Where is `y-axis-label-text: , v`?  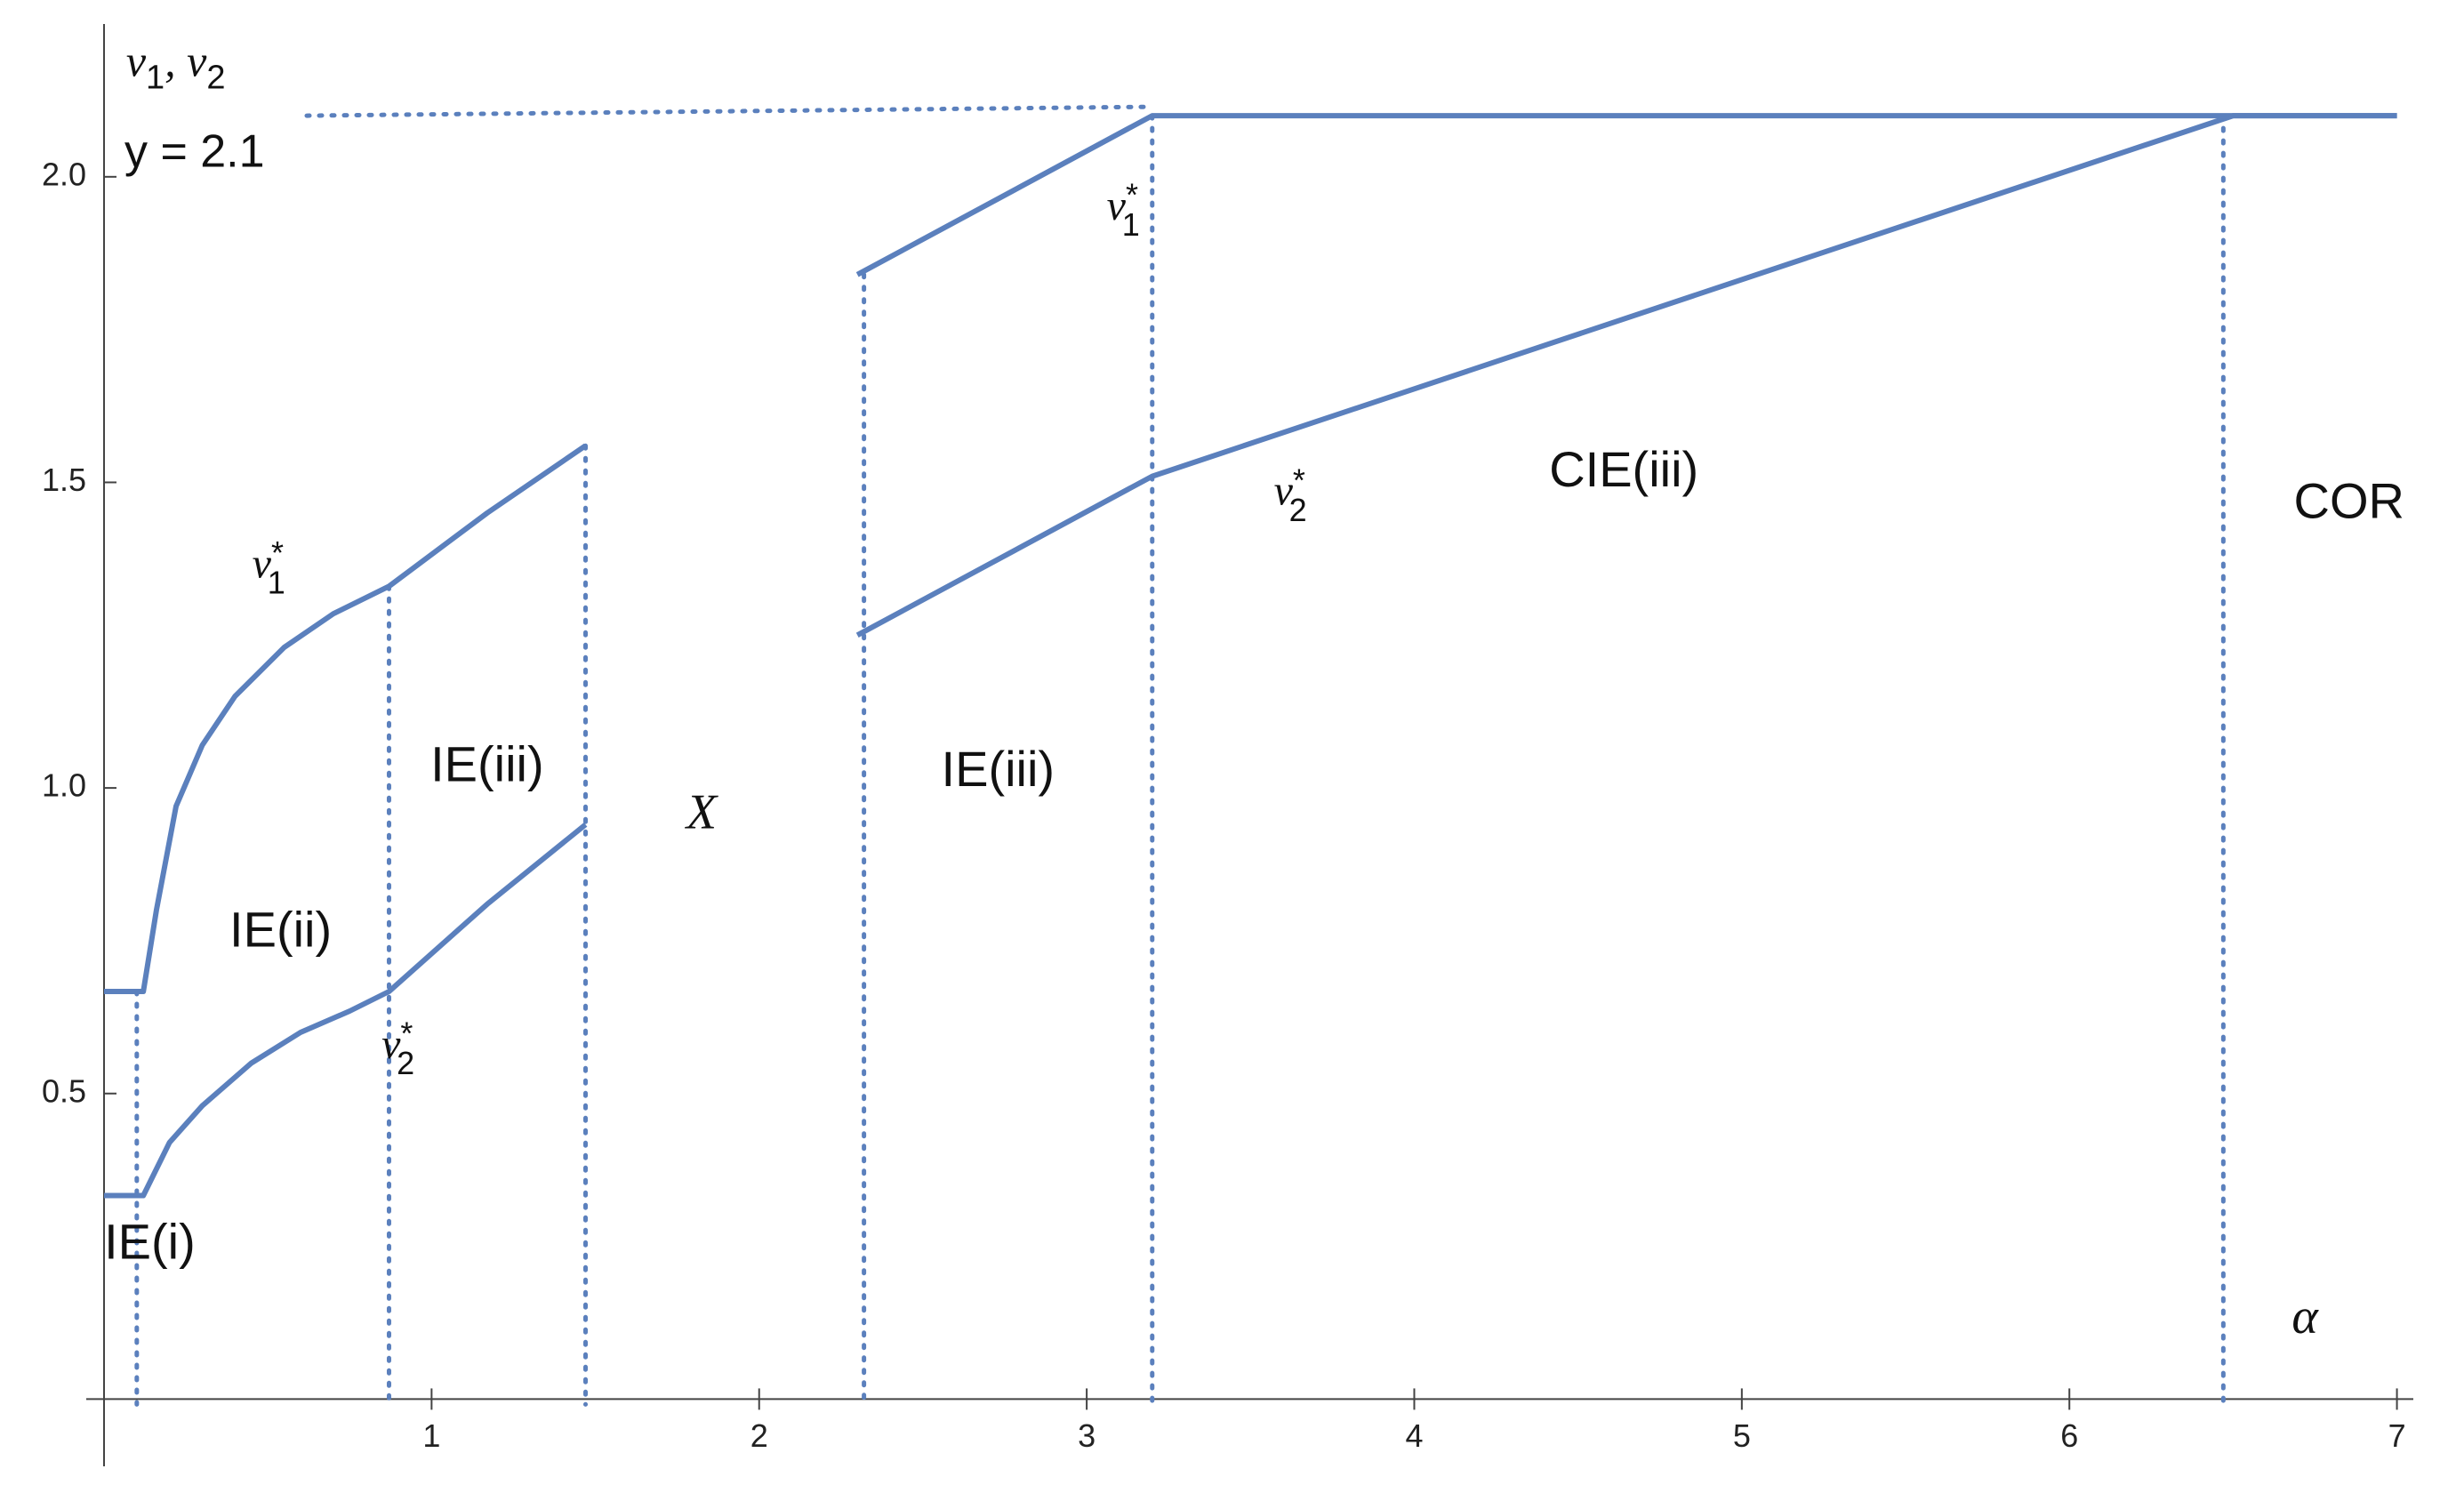
y-axis-label-text: , v is located at coordinates (186, 61).